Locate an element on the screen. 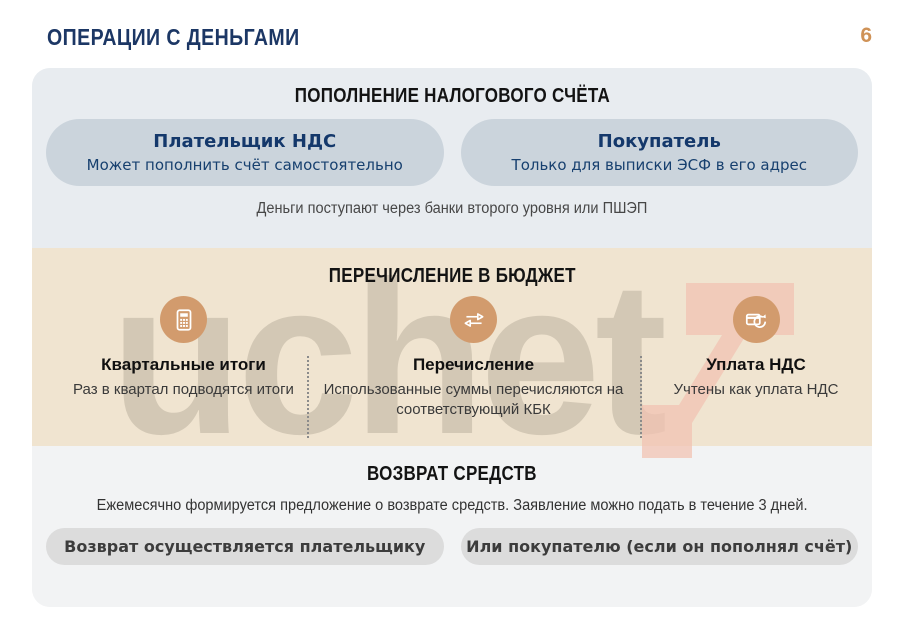 The image size is (904, 621). page-title: ОПЕРАЦИИ С ДЕНЬГАМИ is located at coordinates (173, 37).